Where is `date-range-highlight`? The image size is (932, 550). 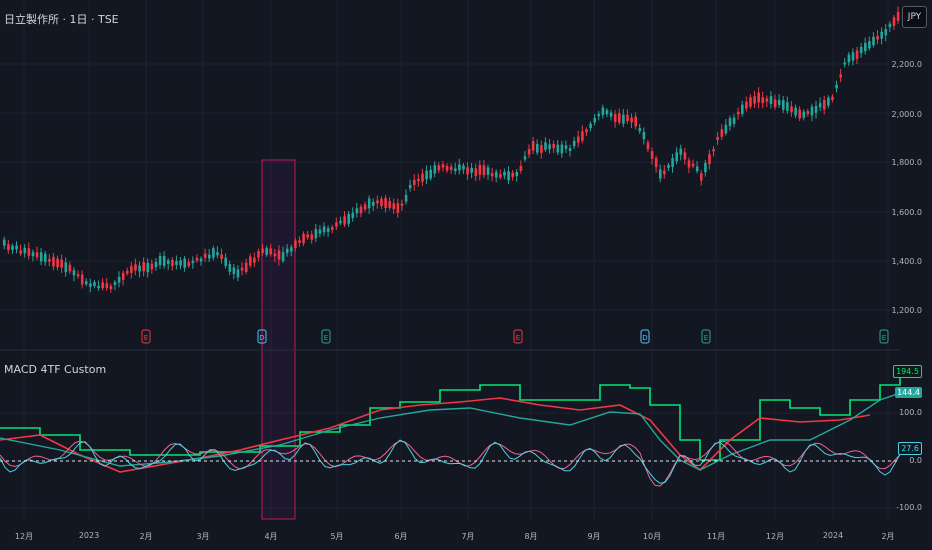
date-range-highlight is located at coordinates (278, 339).